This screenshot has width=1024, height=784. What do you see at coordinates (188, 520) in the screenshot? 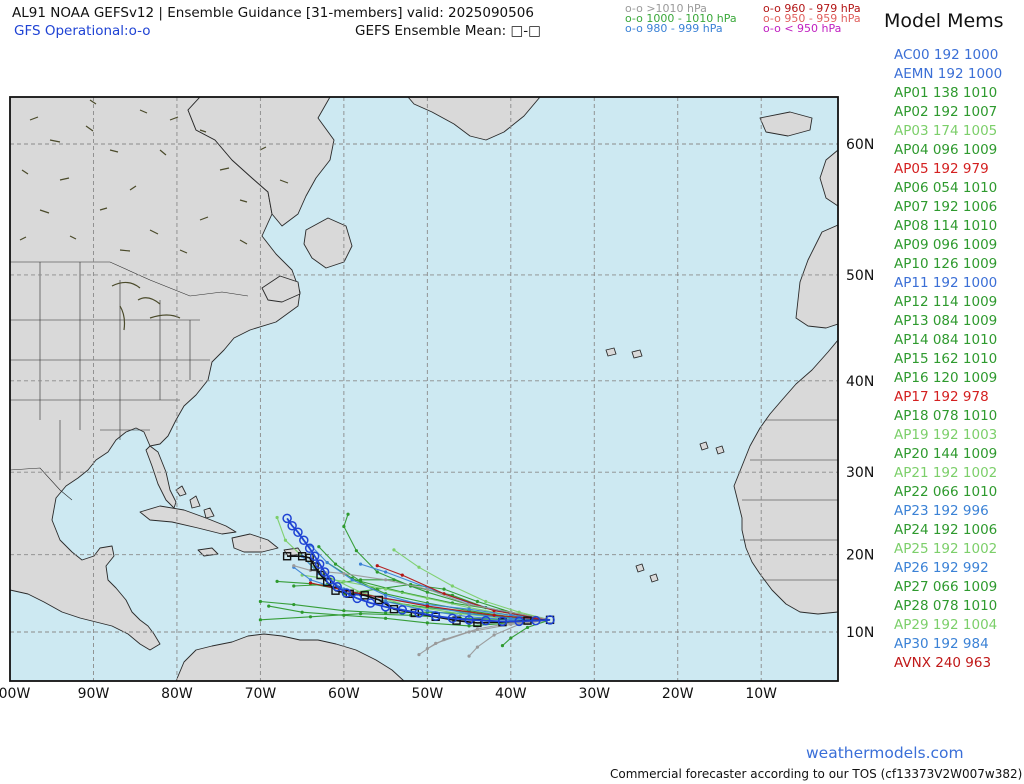
I see `cuba` at bounding box center [188, 520].